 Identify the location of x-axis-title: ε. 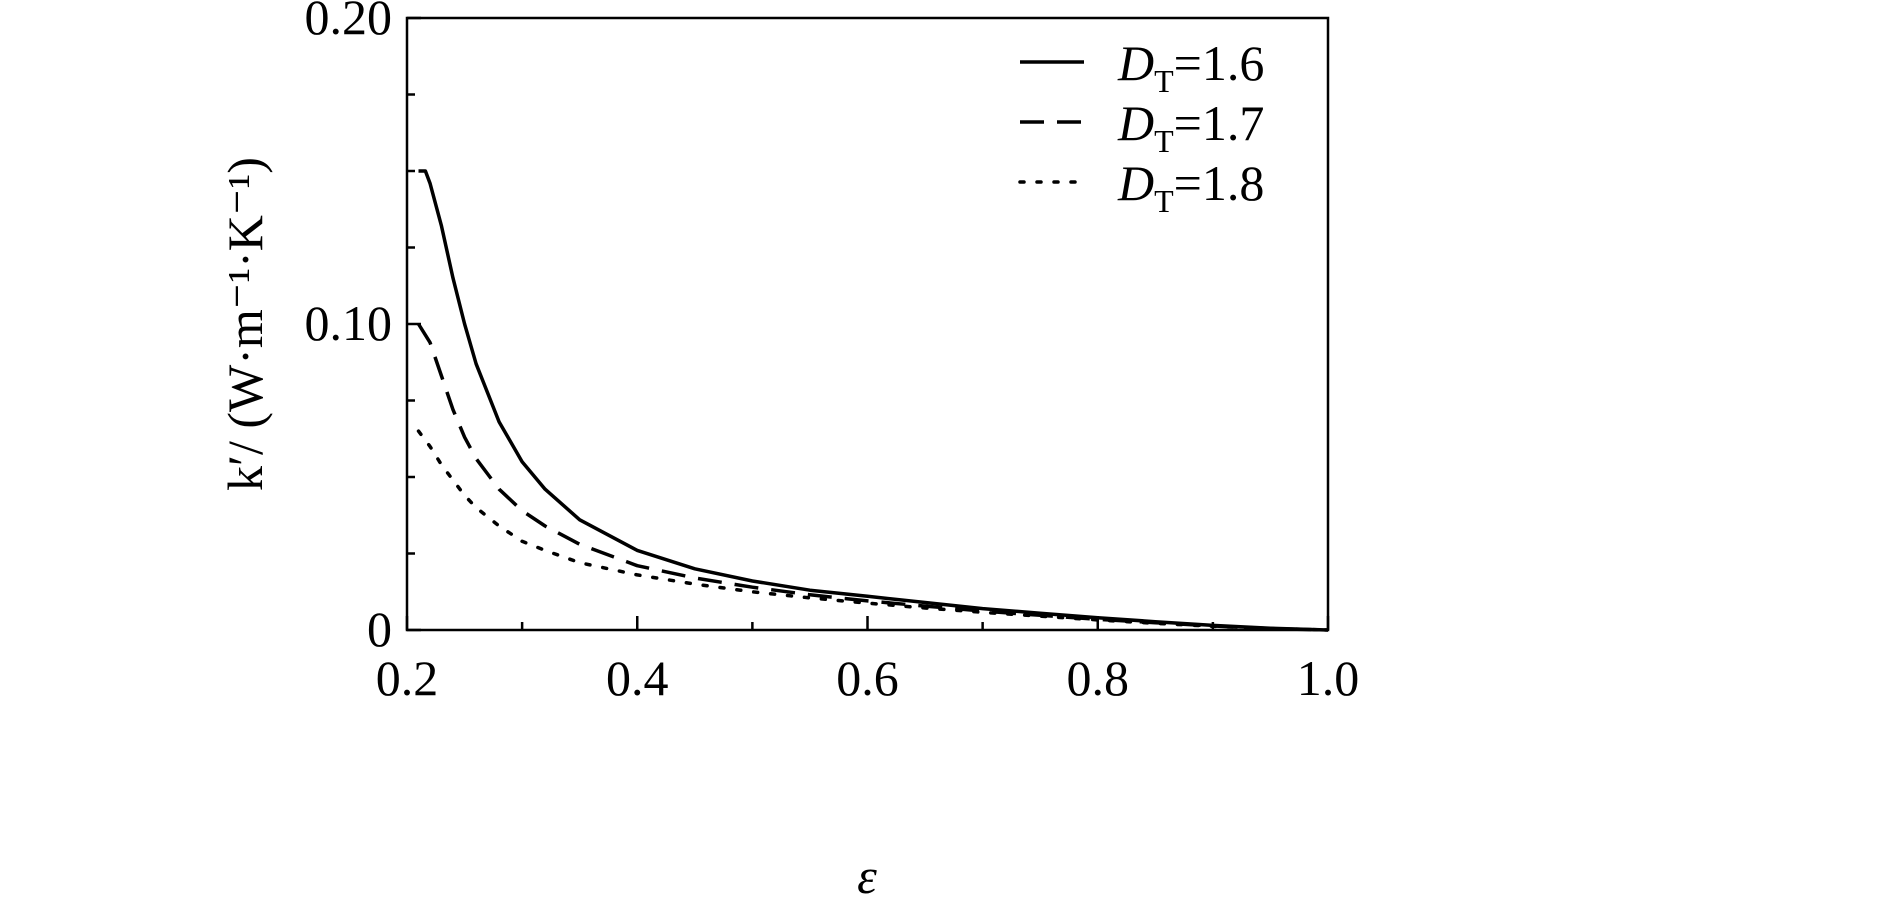
(867, 873).